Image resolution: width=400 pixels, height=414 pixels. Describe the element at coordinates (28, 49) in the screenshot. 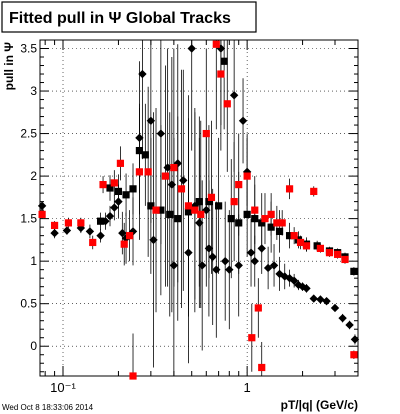

I see `y-tick-label: 3.5` at that location.